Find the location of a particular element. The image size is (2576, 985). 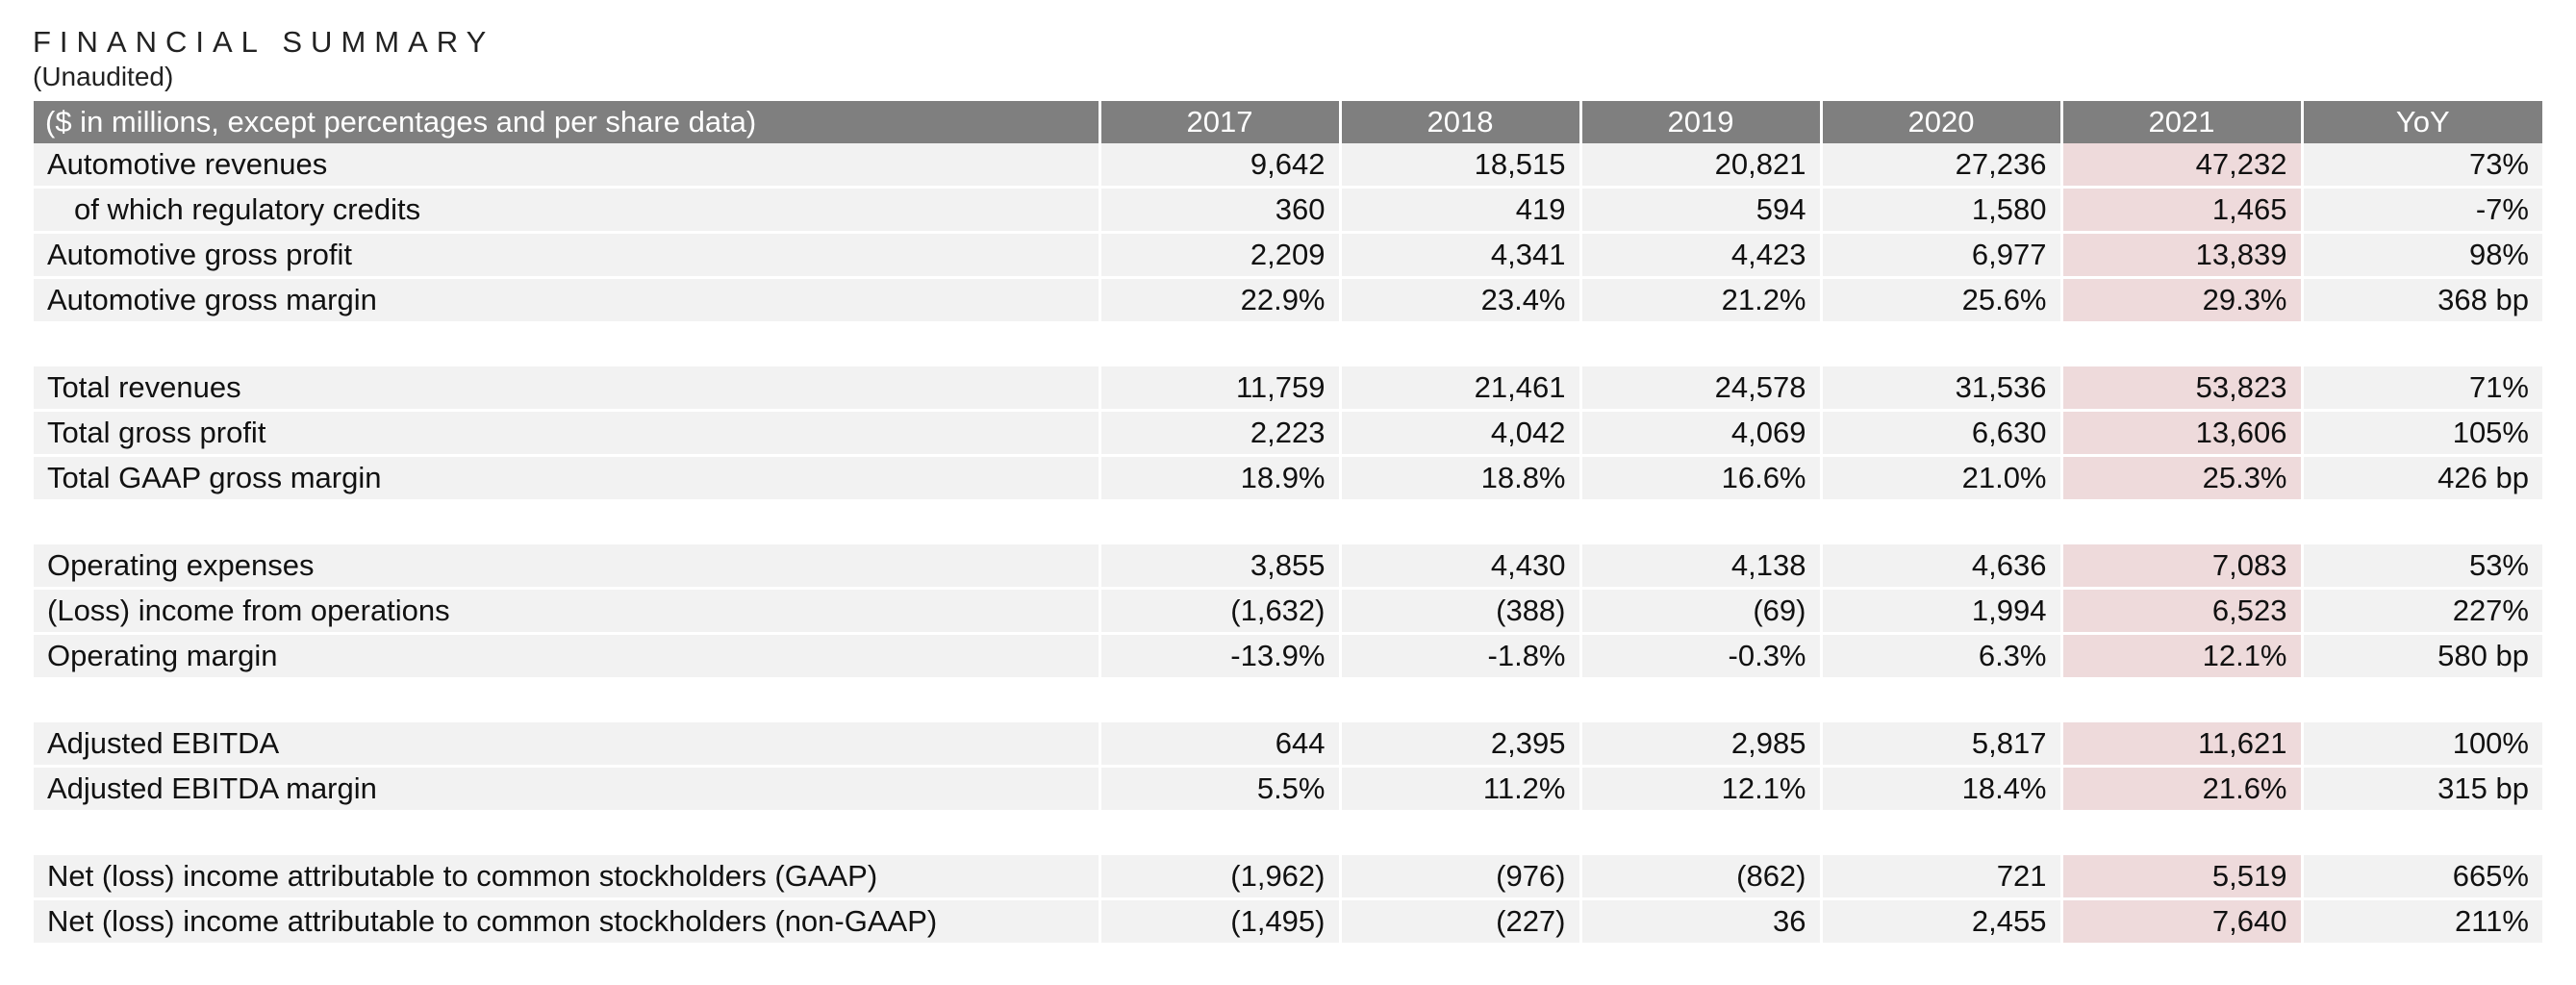

cell-2018: 4,341 is located at coordinates (1461, 256).